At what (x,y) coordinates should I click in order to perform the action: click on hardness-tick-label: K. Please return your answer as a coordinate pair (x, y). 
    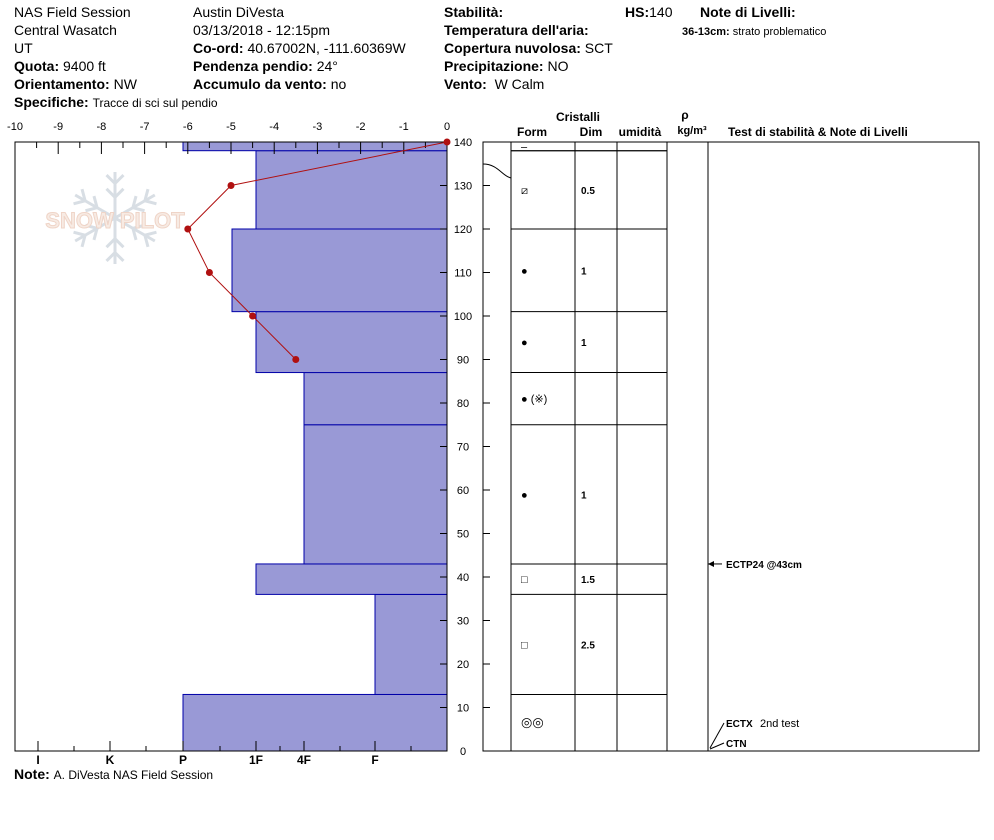
    Looking at the image, I should click on (110, 760).